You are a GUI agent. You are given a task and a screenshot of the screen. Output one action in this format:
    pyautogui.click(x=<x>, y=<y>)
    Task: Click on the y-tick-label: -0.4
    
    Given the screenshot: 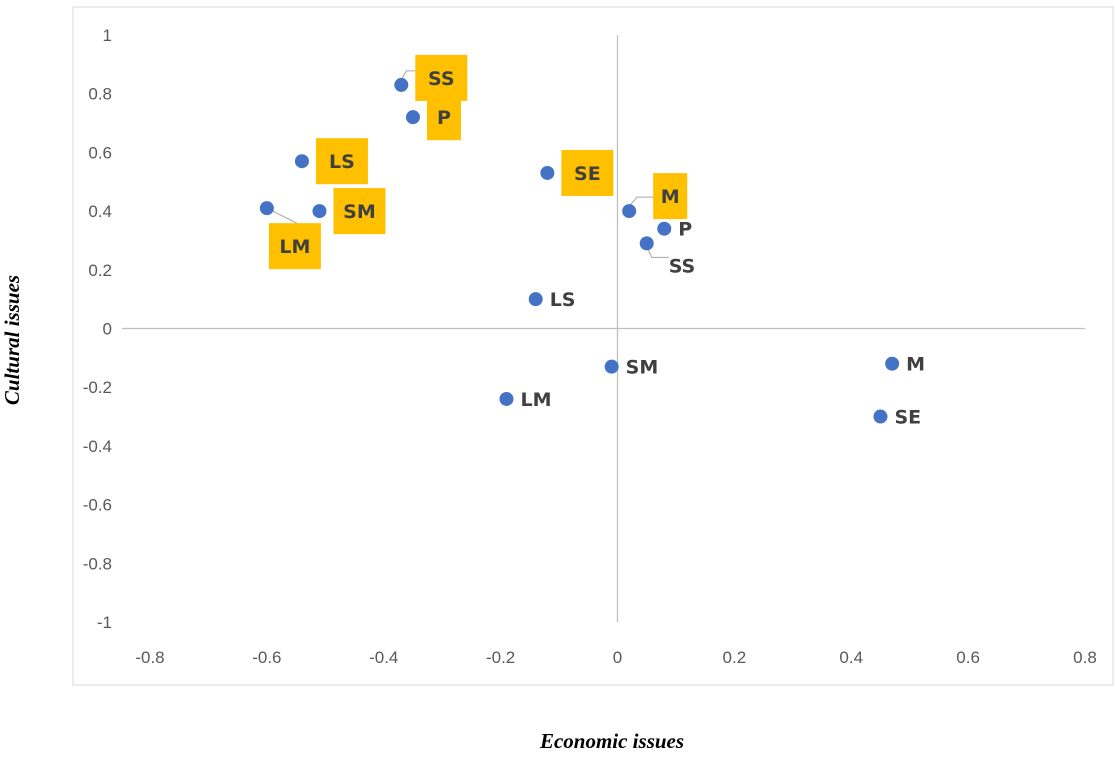 What is the action you would take?
    pyautogui.click(x=97, y=446)
    